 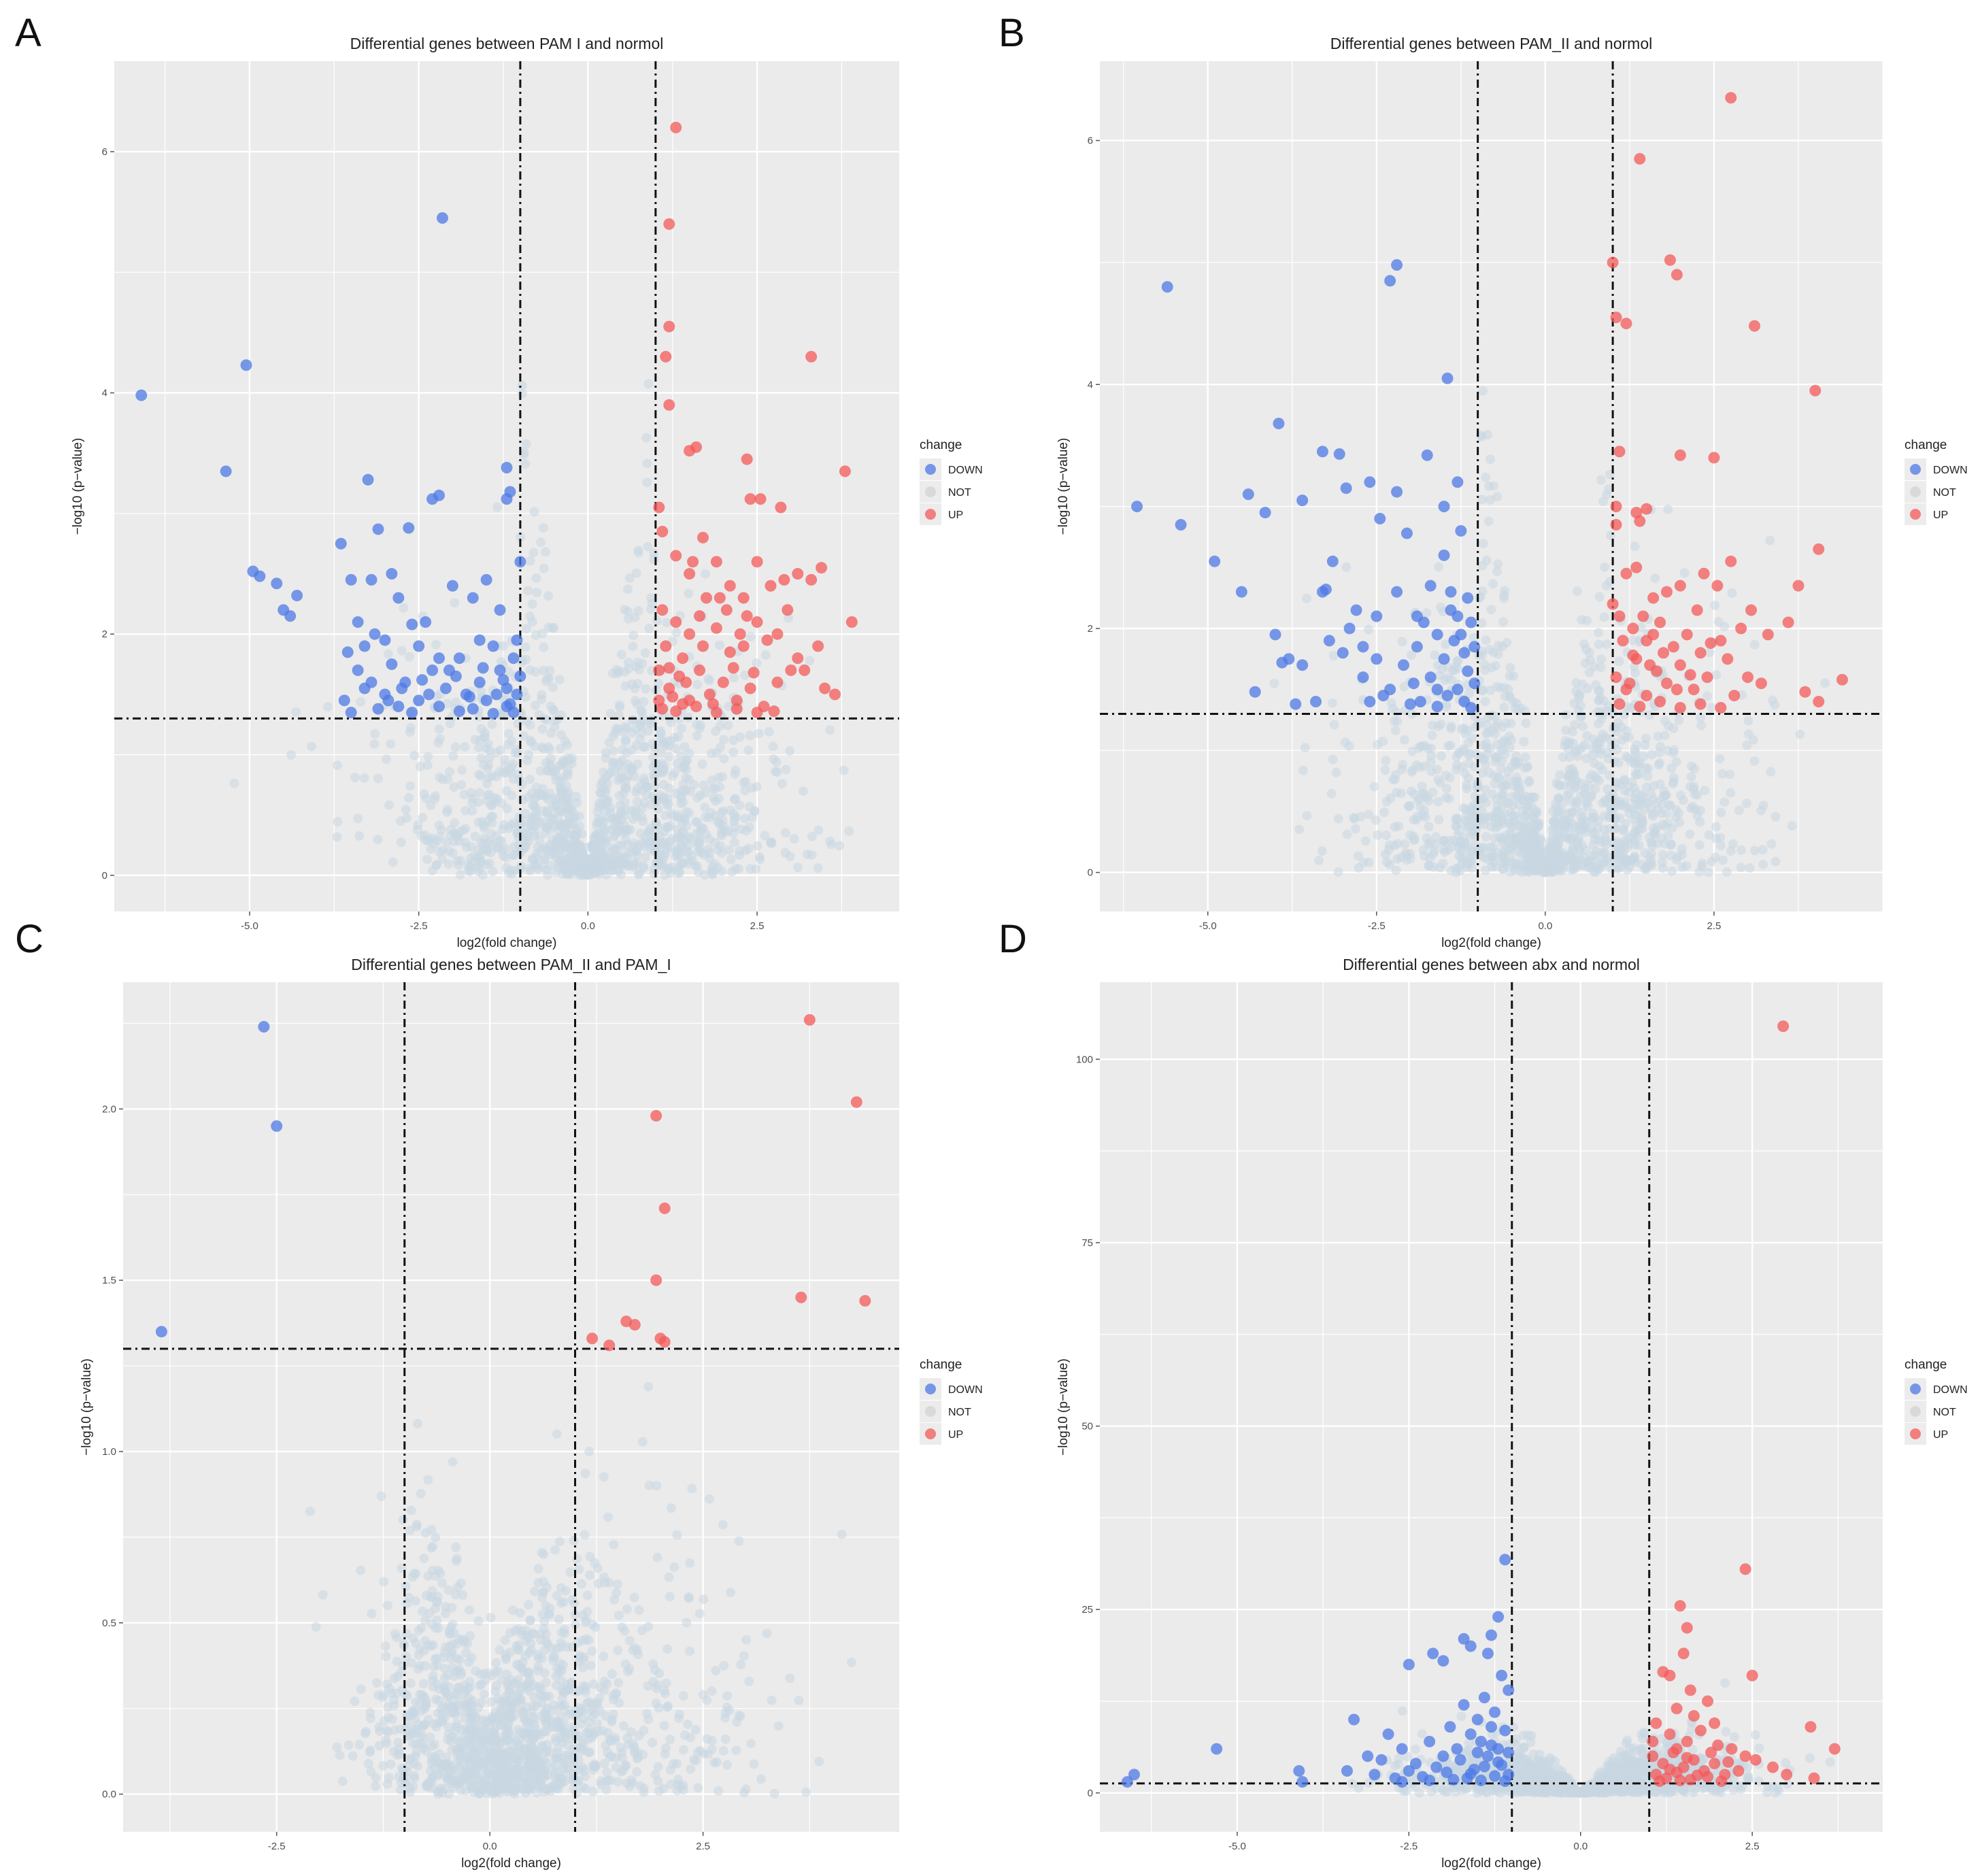 I want to click on up-points, so click(x=755, y=420).